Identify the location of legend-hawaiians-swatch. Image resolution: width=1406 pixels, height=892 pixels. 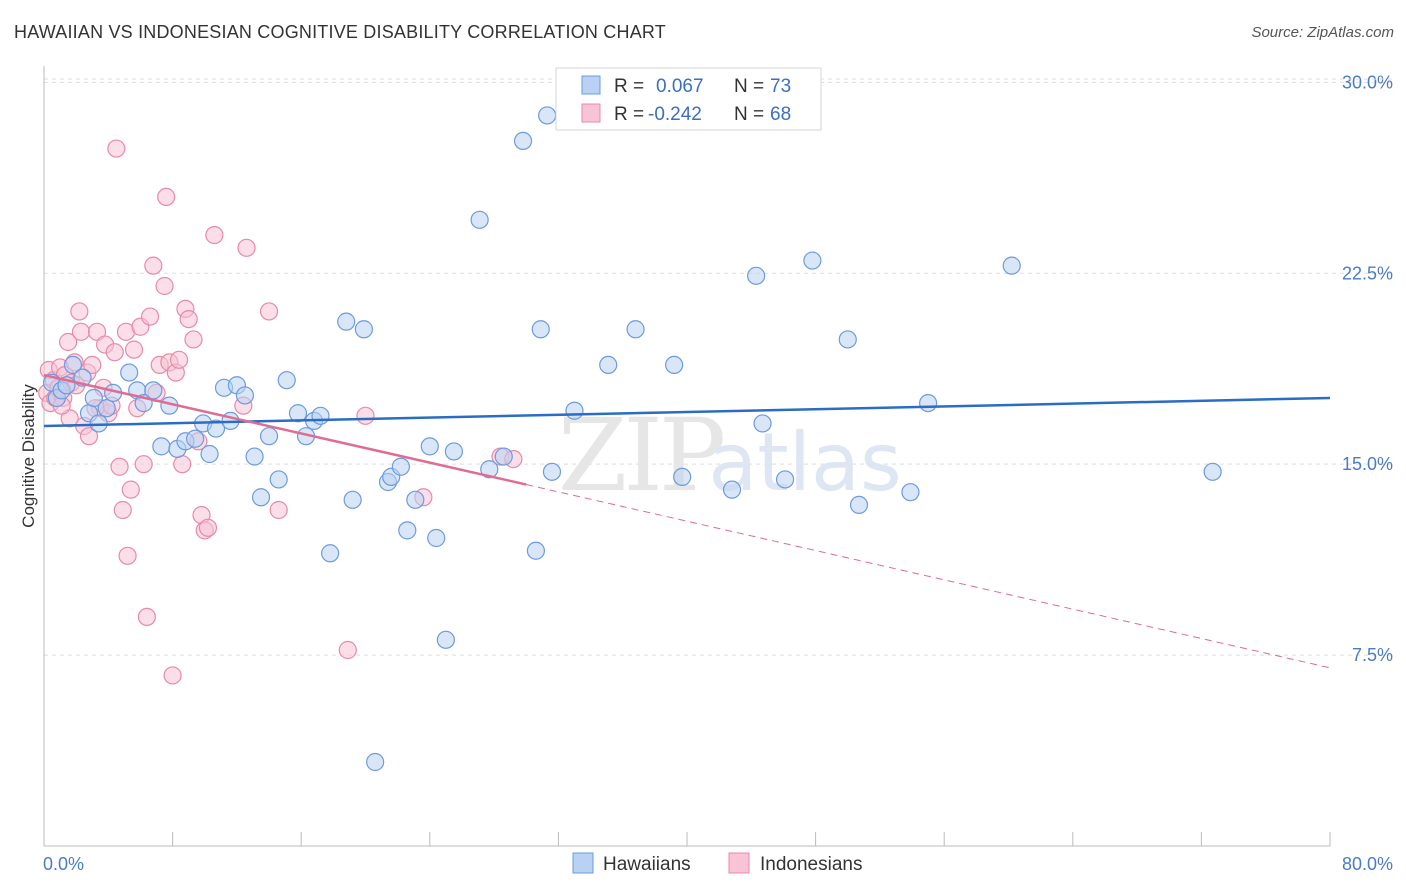
(583, 863).